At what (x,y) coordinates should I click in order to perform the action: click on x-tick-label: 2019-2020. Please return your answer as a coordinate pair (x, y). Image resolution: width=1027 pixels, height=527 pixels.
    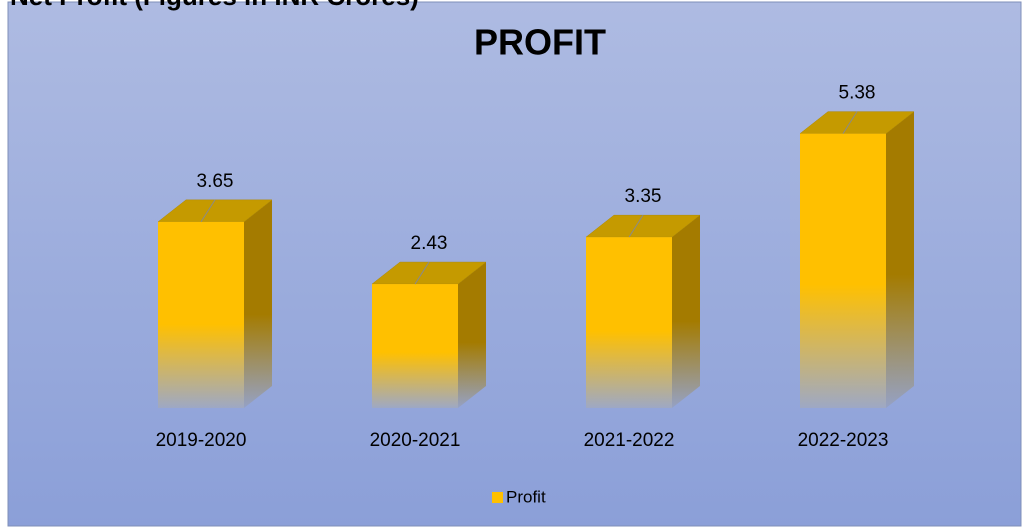
    Looking at the image, I should click on (201, 440).